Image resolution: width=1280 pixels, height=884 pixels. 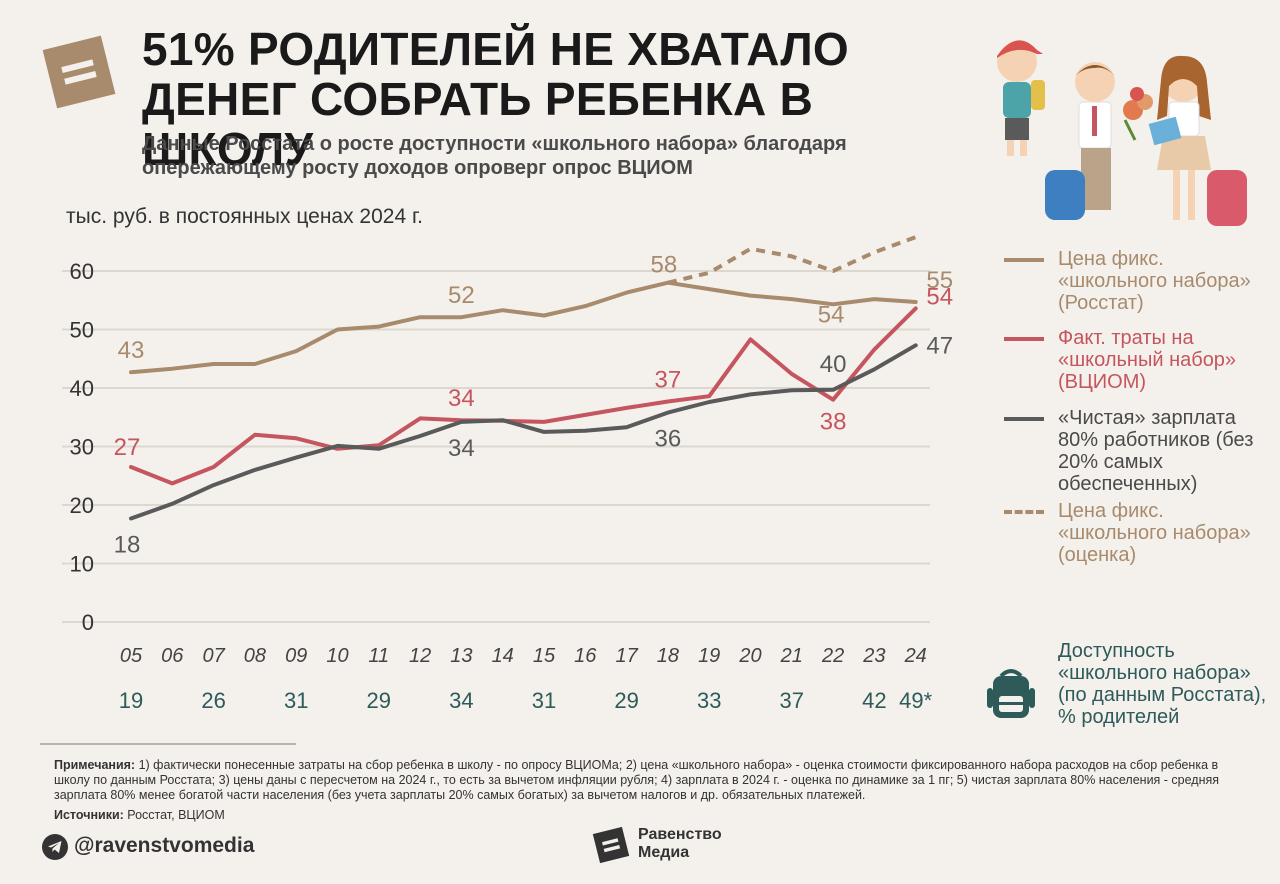 I want to click on y-tick-label: 0, so click(x=88, y=622).